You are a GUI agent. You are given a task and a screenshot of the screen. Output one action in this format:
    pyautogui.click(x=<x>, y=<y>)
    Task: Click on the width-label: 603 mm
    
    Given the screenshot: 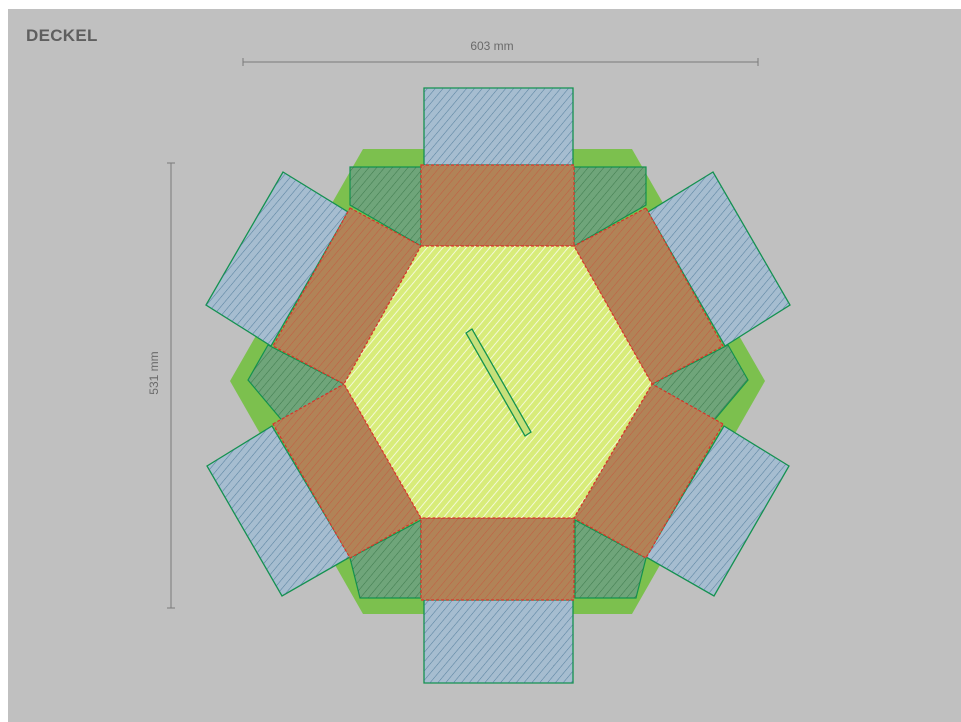 What is the action you would take?
    pyautogui.click(x=491, y=46)
    